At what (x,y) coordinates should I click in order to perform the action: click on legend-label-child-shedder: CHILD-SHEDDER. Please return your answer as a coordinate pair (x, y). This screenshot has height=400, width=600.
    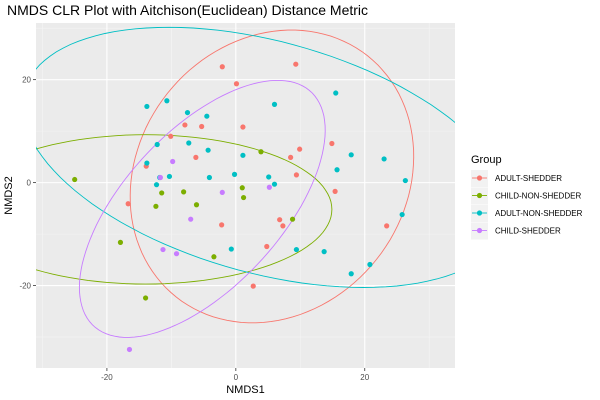
    Looking at the image, I should click on (528, 231).